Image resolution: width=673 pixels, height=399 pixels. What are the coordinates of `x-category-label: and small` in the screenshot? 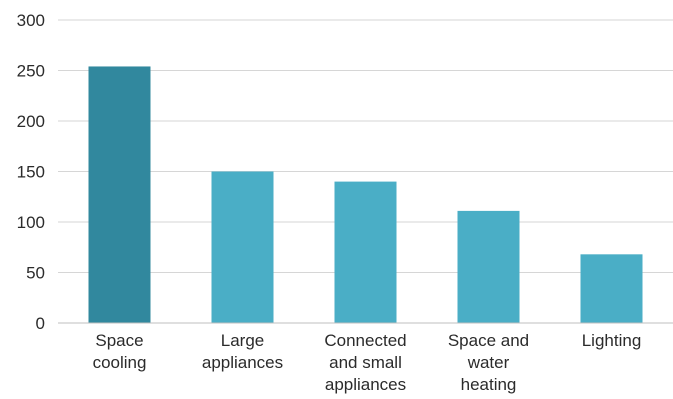 It's located at (365, 362).